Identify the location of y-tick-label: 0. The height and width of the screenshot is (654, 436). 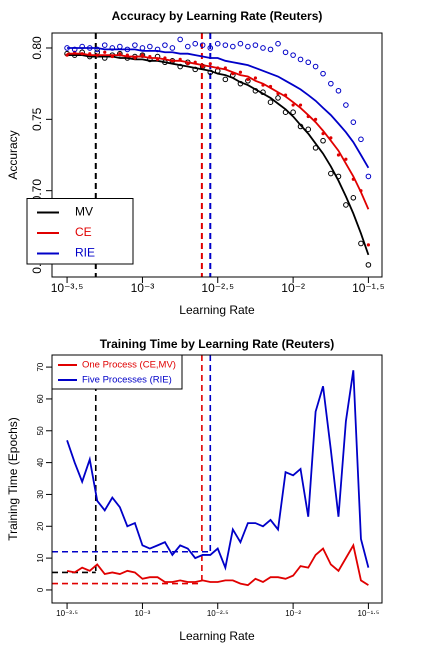
(40, 589).